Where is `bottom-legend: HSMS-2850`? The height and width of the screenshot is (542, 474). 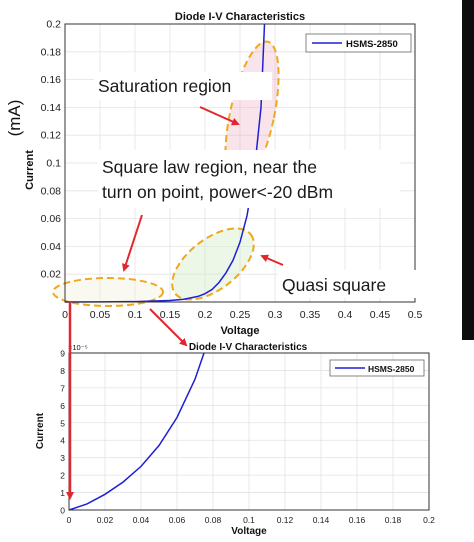 bottom-legend: HSMS-2850 is located at coordinates (377, 368).